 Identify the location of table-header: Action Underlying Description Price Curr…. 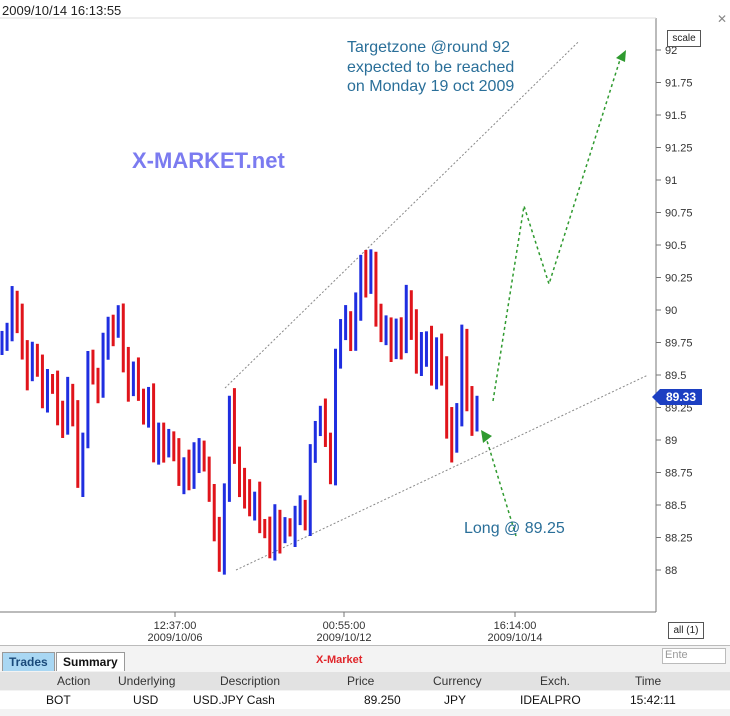
(365, 681).